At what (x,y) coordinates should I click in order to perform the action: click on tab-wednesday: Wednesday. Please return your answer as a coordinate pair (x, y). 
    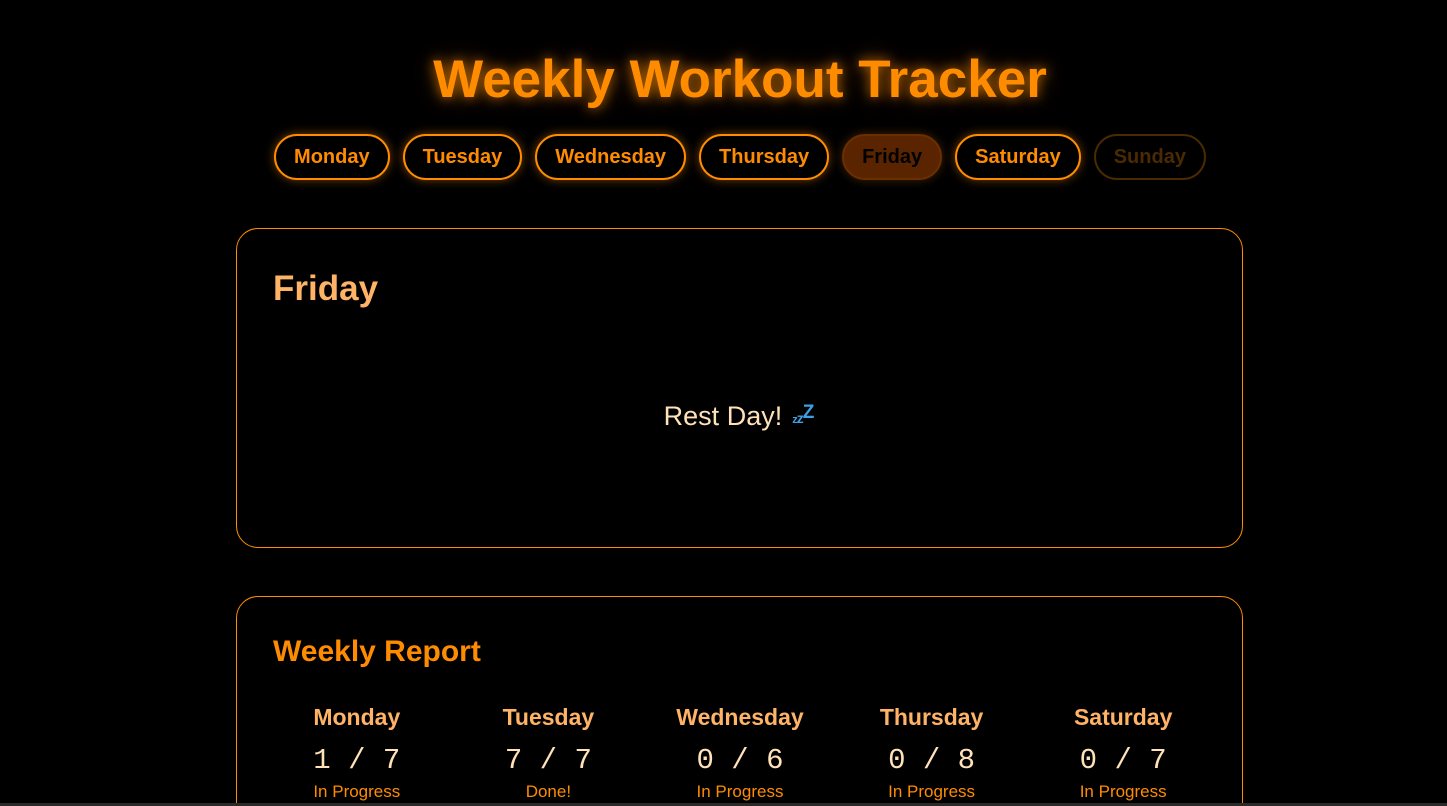
    Looking at the image, I should click on (611, 157).